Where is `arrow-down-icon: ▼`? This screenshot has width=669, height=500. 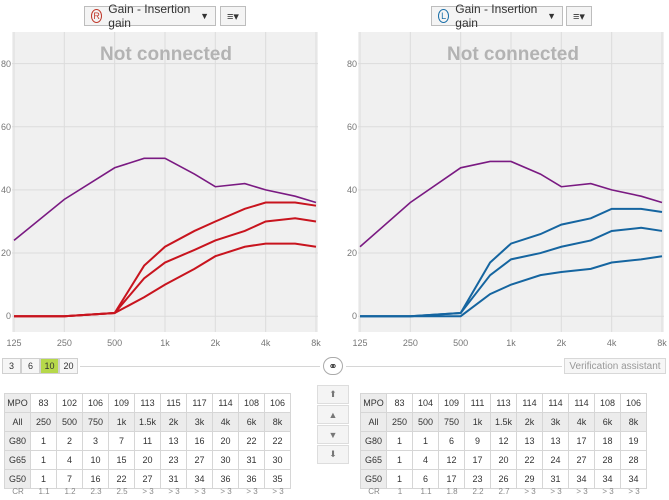
arrow-down-icon: ▼ is located at coordinates (333, 434).